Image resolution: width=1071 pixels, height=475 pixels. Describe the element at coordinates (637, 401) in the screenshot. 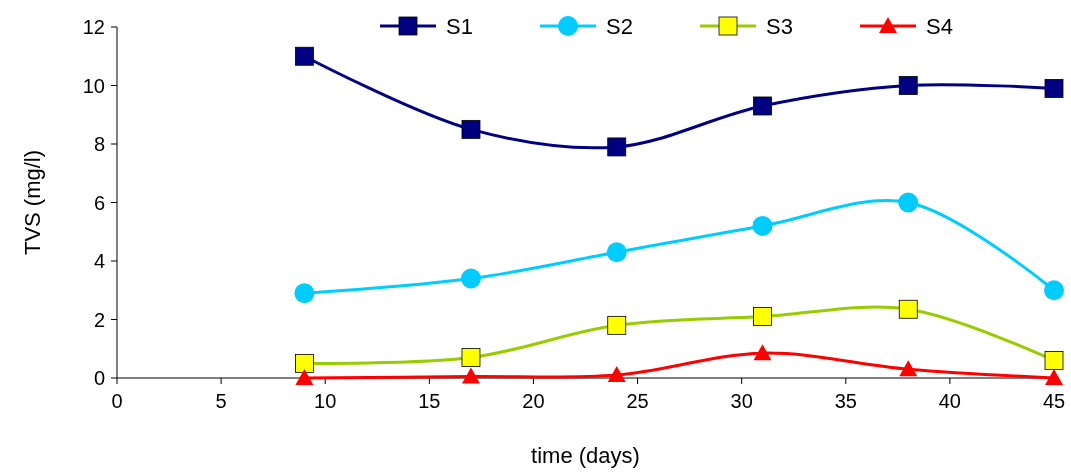

I see `x-tick-label: 25` at that location.